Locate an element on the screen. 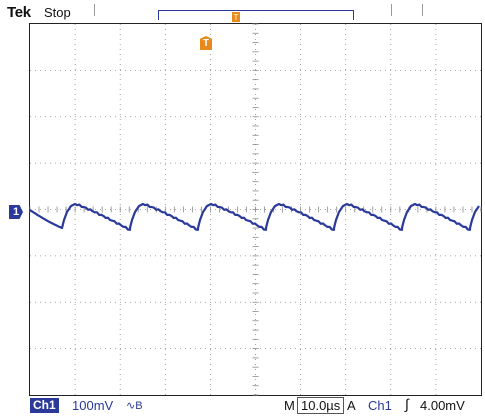 The height and width of the screenshot is (416, 485). ch1-waveform-trace is located at coordinates (254, 216).